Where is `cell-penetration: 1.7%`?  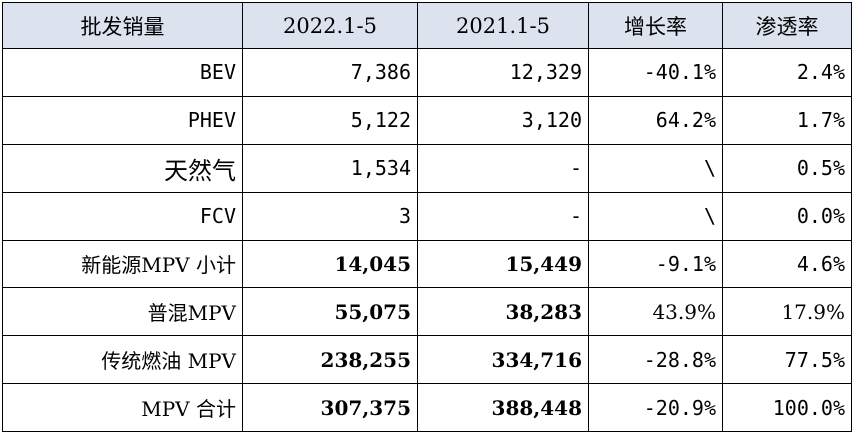
cell-penetration: 1.7% is located at coordinates (787, 120).